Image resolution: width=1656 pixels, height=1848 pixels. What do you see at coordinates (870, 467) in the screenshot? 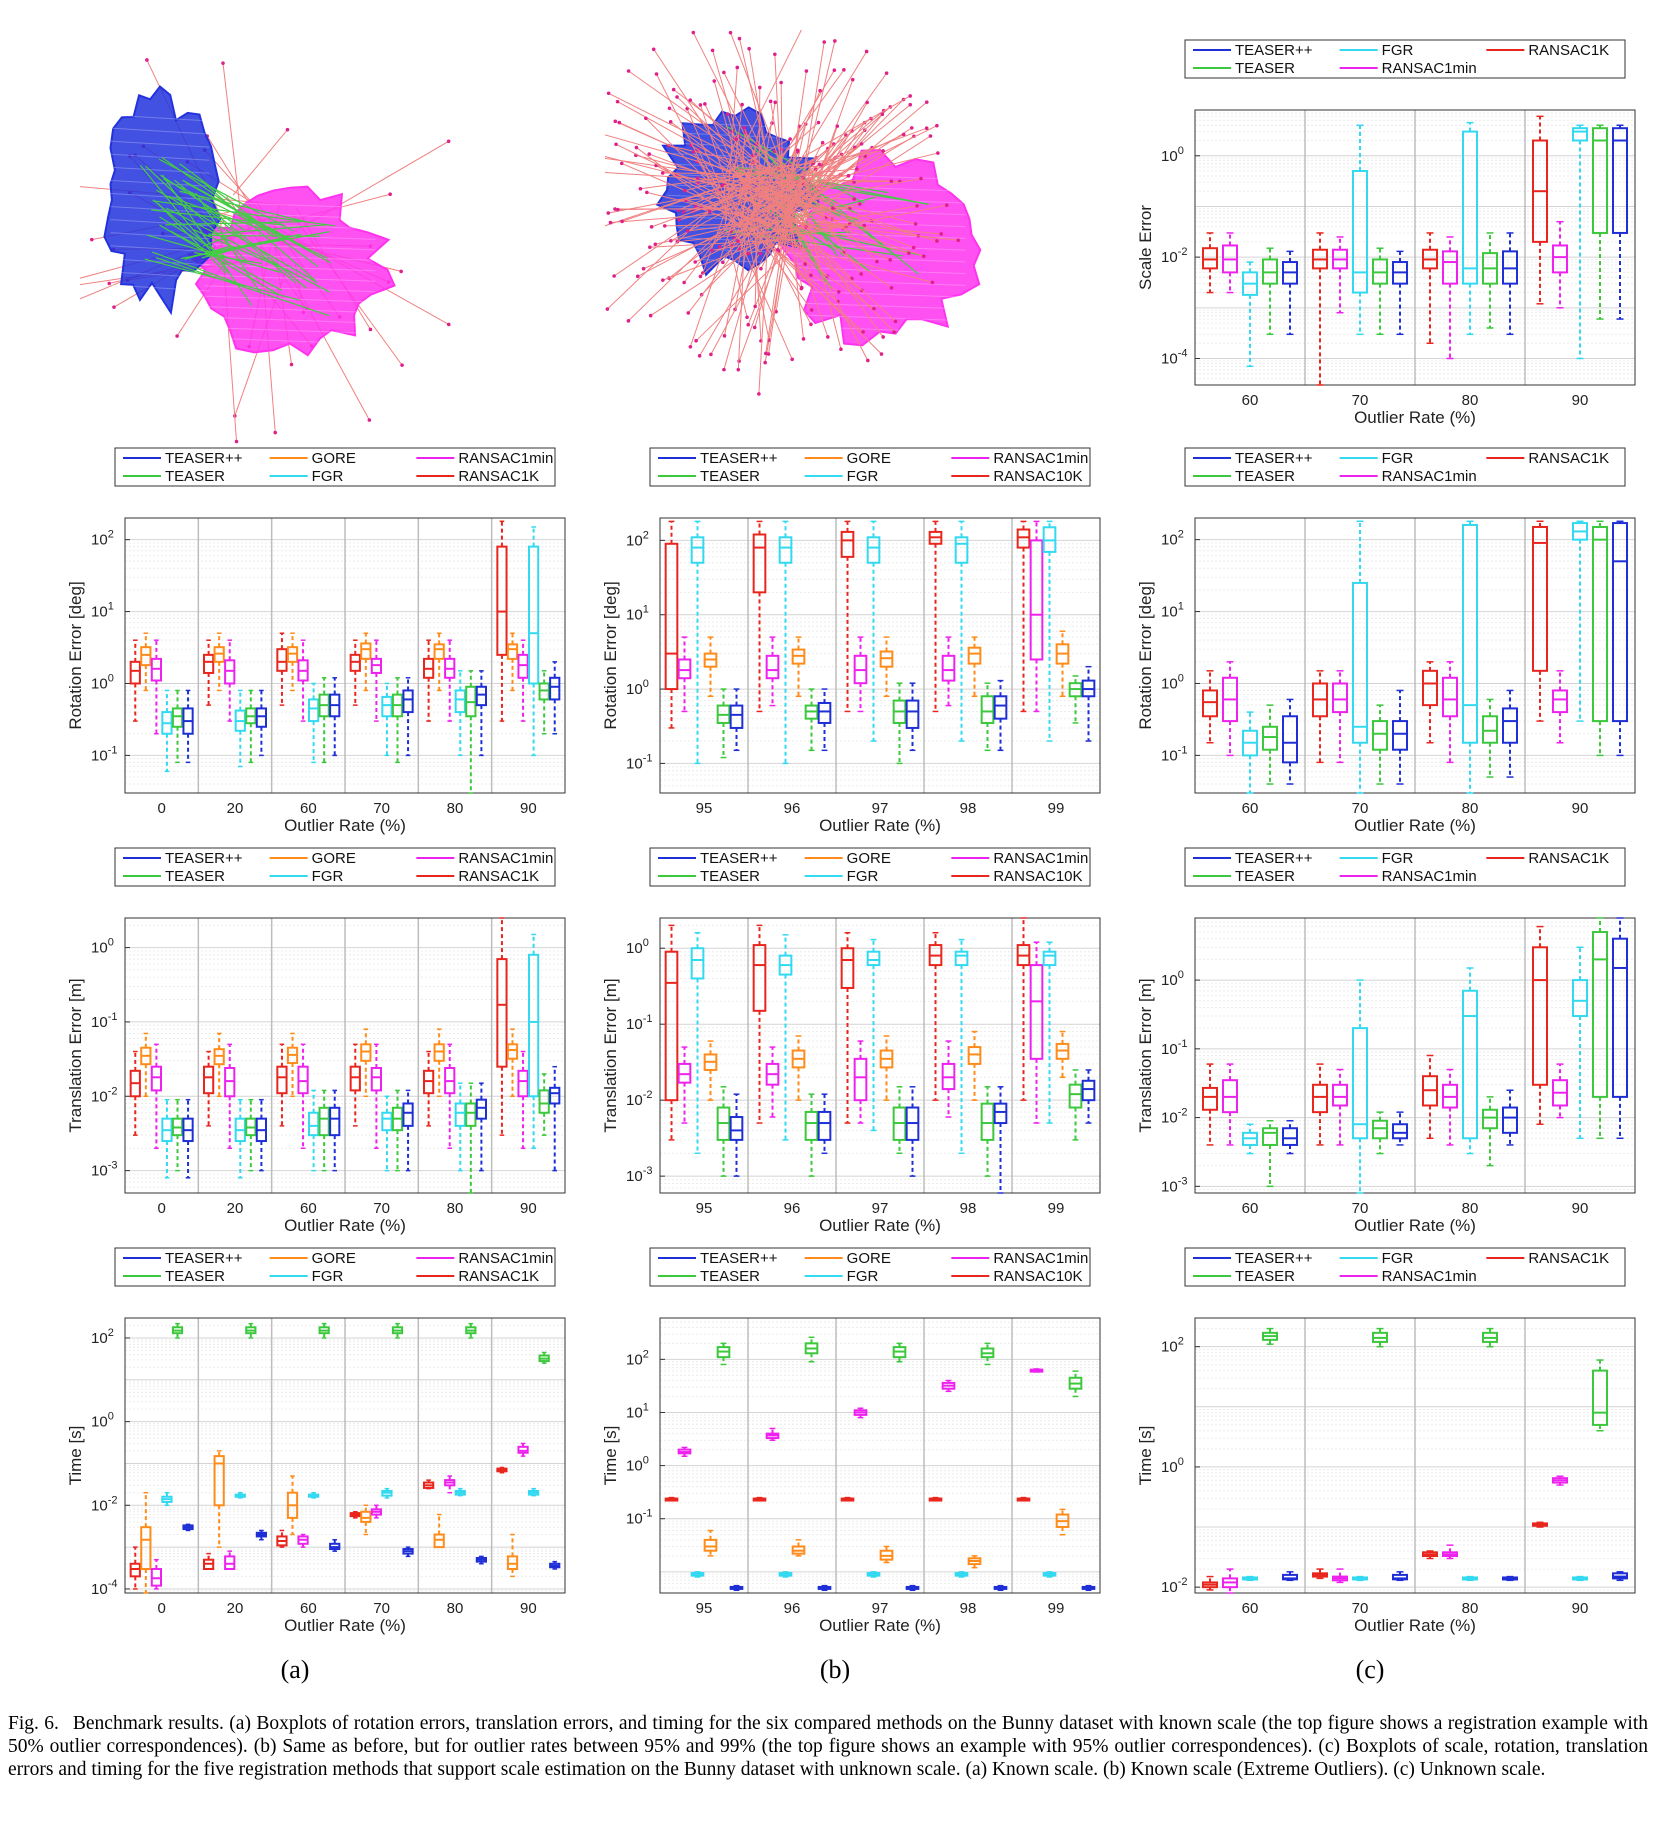
I see `legend: TEASER++ GORE RANSAC1min TEASER FGR RANSAC10K` at bounding box center [870, 467].